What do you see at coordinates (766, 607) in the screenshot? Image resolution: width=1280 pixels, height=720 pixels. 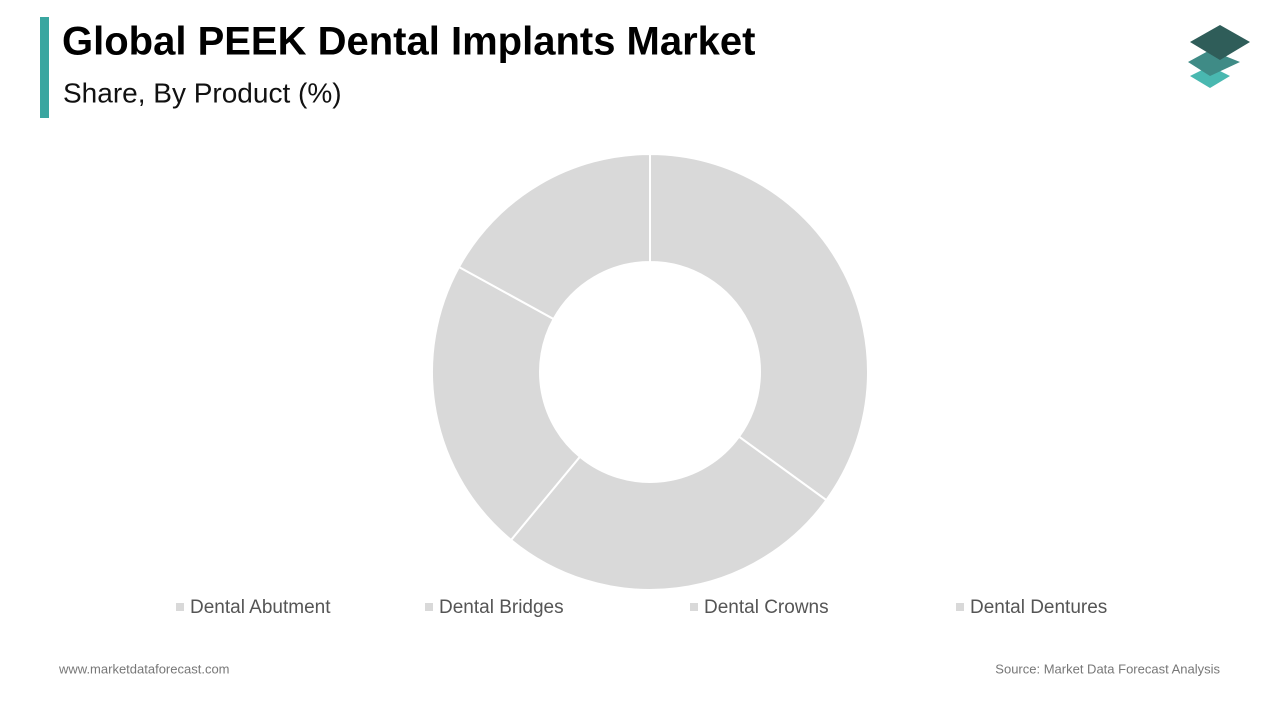 I see `legend-label: Dental Crowns` at bounding box center [766, 607].